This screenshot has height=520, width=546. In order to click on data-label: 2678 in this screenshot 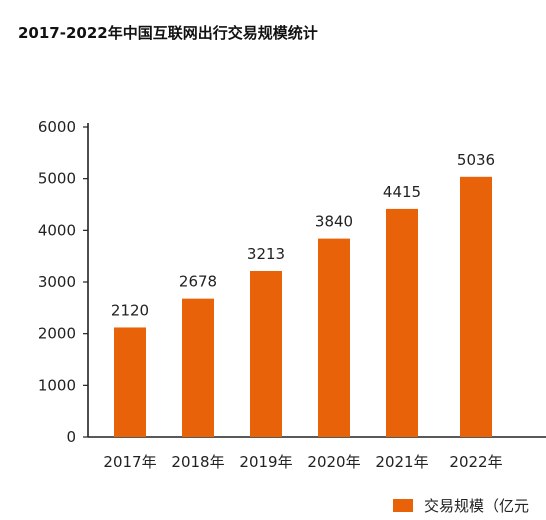, I will do `click(198, 282)`.